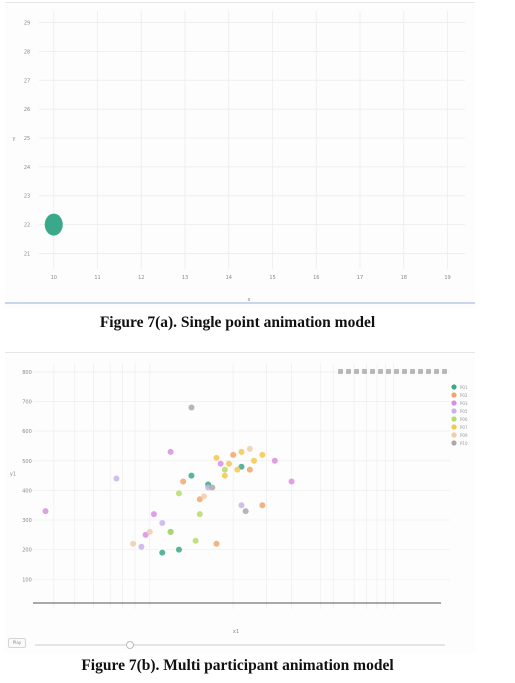 Image resolution: width=515 pixels, height=683 pixels. What do you see at coordinates (27, 403) in the screenshot?
I see `y-tick-label: 700` at bounding box center [27, 403].